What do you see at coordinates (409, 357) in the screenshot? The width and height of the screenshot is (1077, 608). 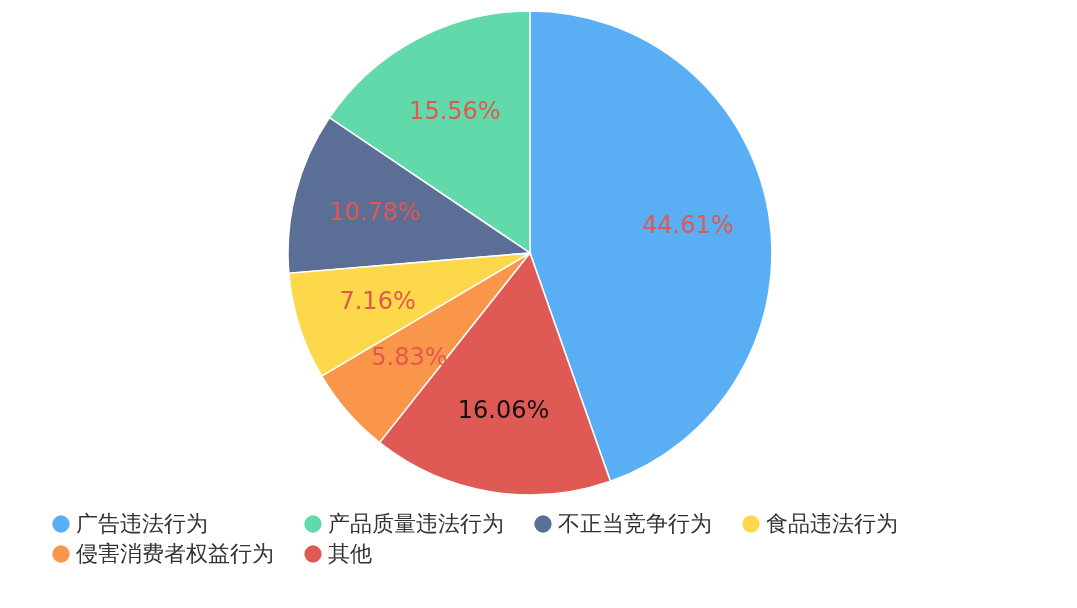 I see `data-label: 5.83%` at bounding box center [409, 357].